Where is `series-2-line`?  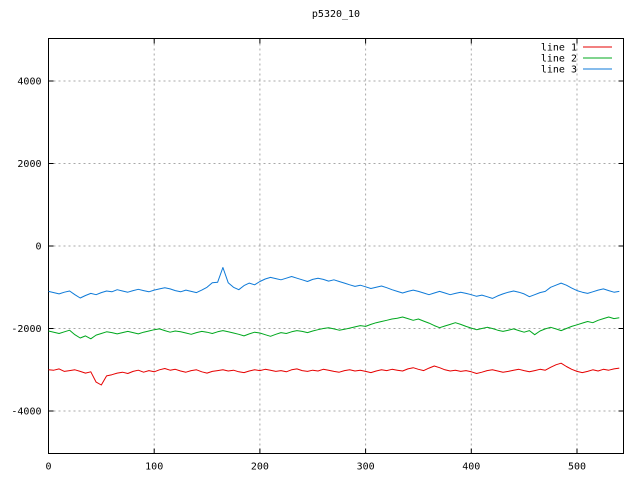 series-2-line is located at coordinates (334, 328).